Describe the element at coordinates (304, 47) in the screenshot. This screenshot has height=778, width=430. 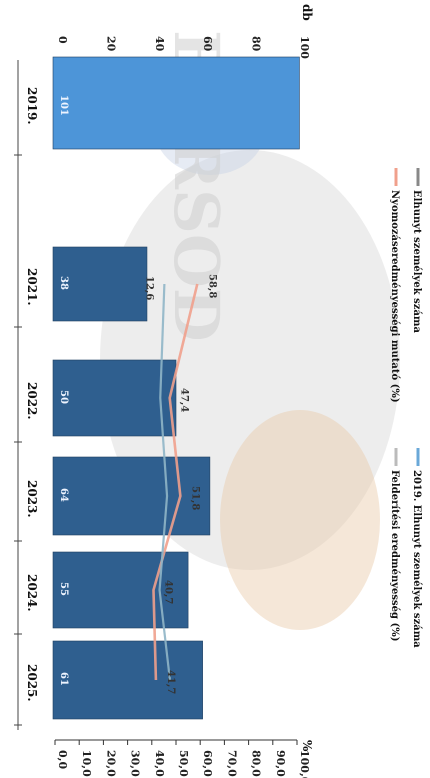
I see `left-axis-tick-label: 100` at that location.